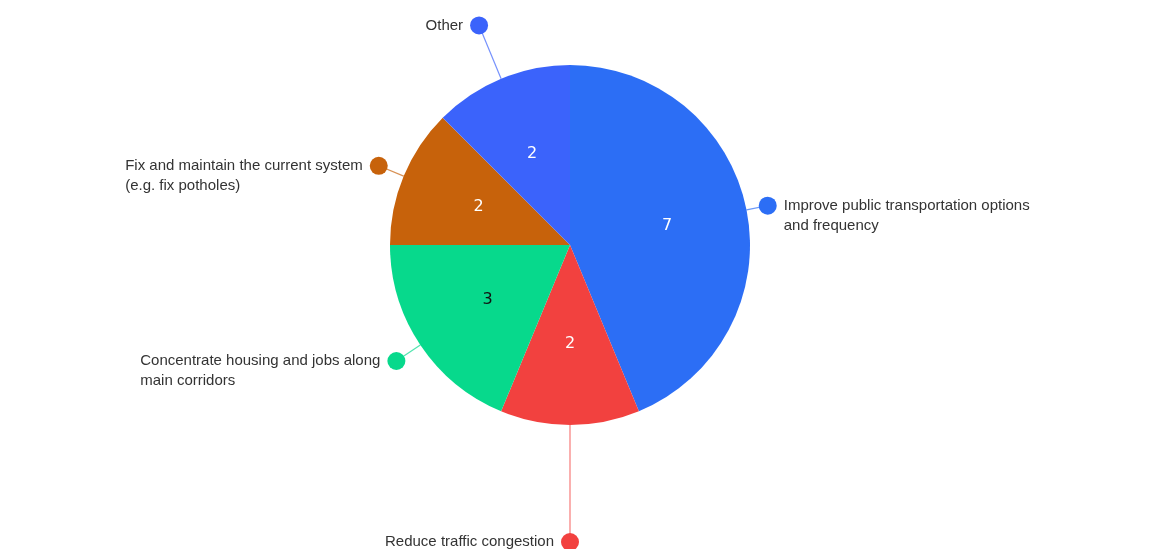 The image size is (1165, 557). I want to click on data-label: 3, so click(487, 299).